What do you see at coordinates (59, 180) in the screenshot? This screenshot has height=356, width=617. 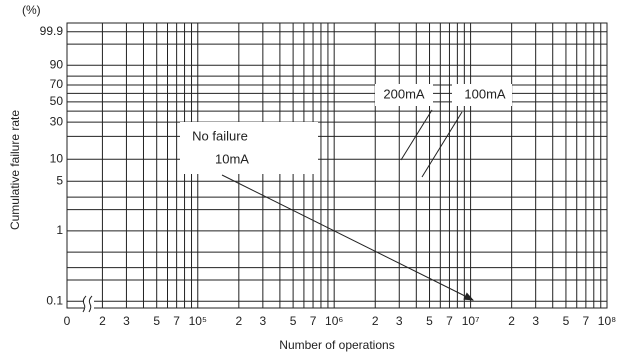 I see `y-tick-label: 5` at bounding box center [59, 180].